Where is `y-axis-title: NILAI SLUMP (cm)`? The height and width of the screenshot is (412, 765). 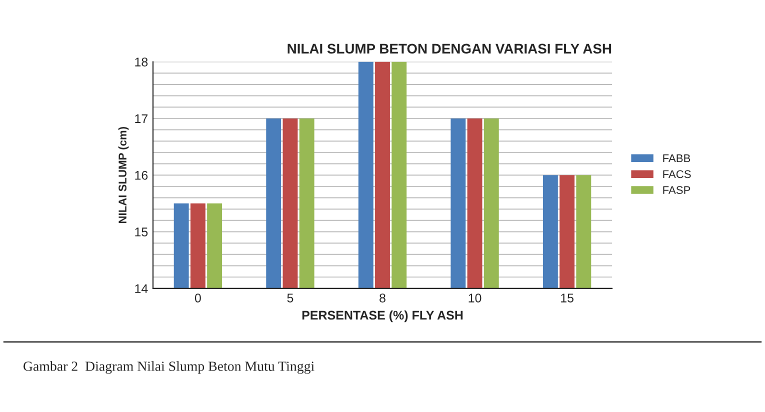
y-axis-title: NILAI SLUMP (cm) is located at coordinates (123, 175).